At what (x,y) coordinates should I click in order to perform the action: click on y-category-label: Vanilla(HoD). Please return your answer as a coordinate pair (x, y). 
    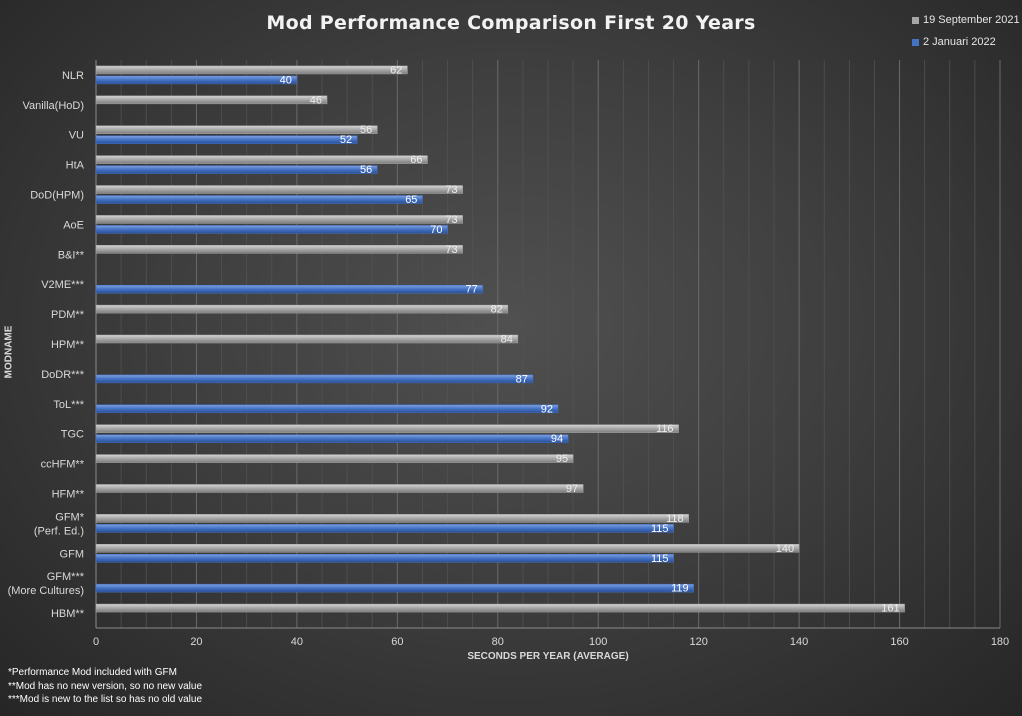
    Looking at the image, I should click on (53, 106).